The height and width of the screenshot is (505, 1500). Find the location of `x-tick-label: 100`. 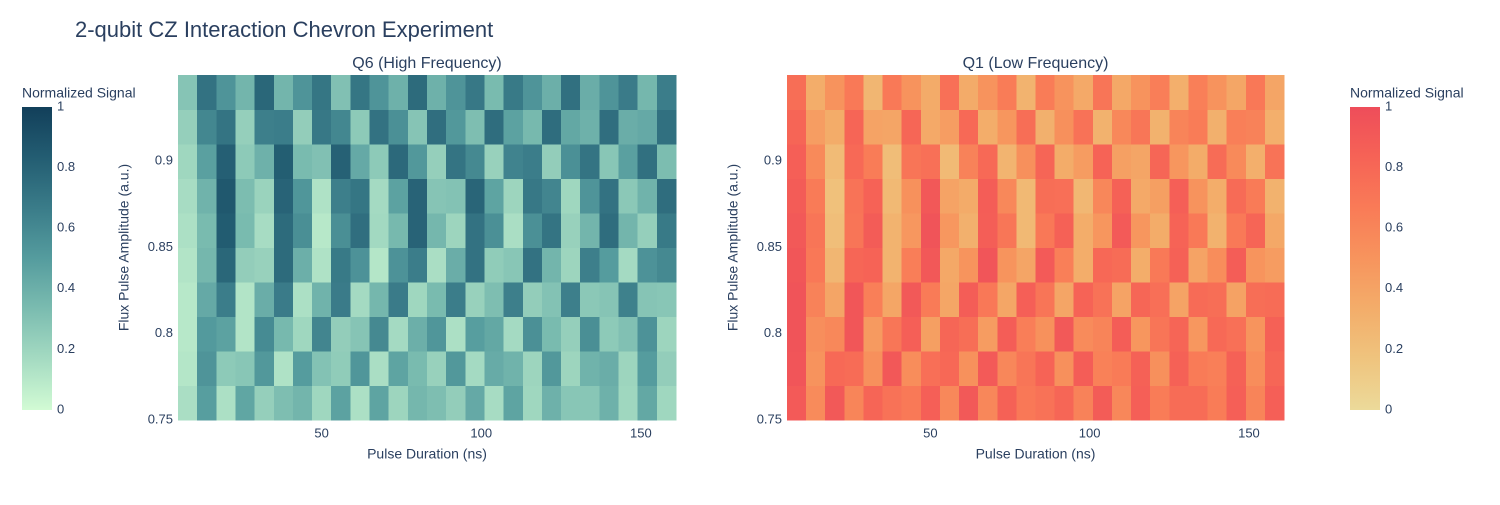

x-tick-label: 100 is located at coordinates (481, 432).